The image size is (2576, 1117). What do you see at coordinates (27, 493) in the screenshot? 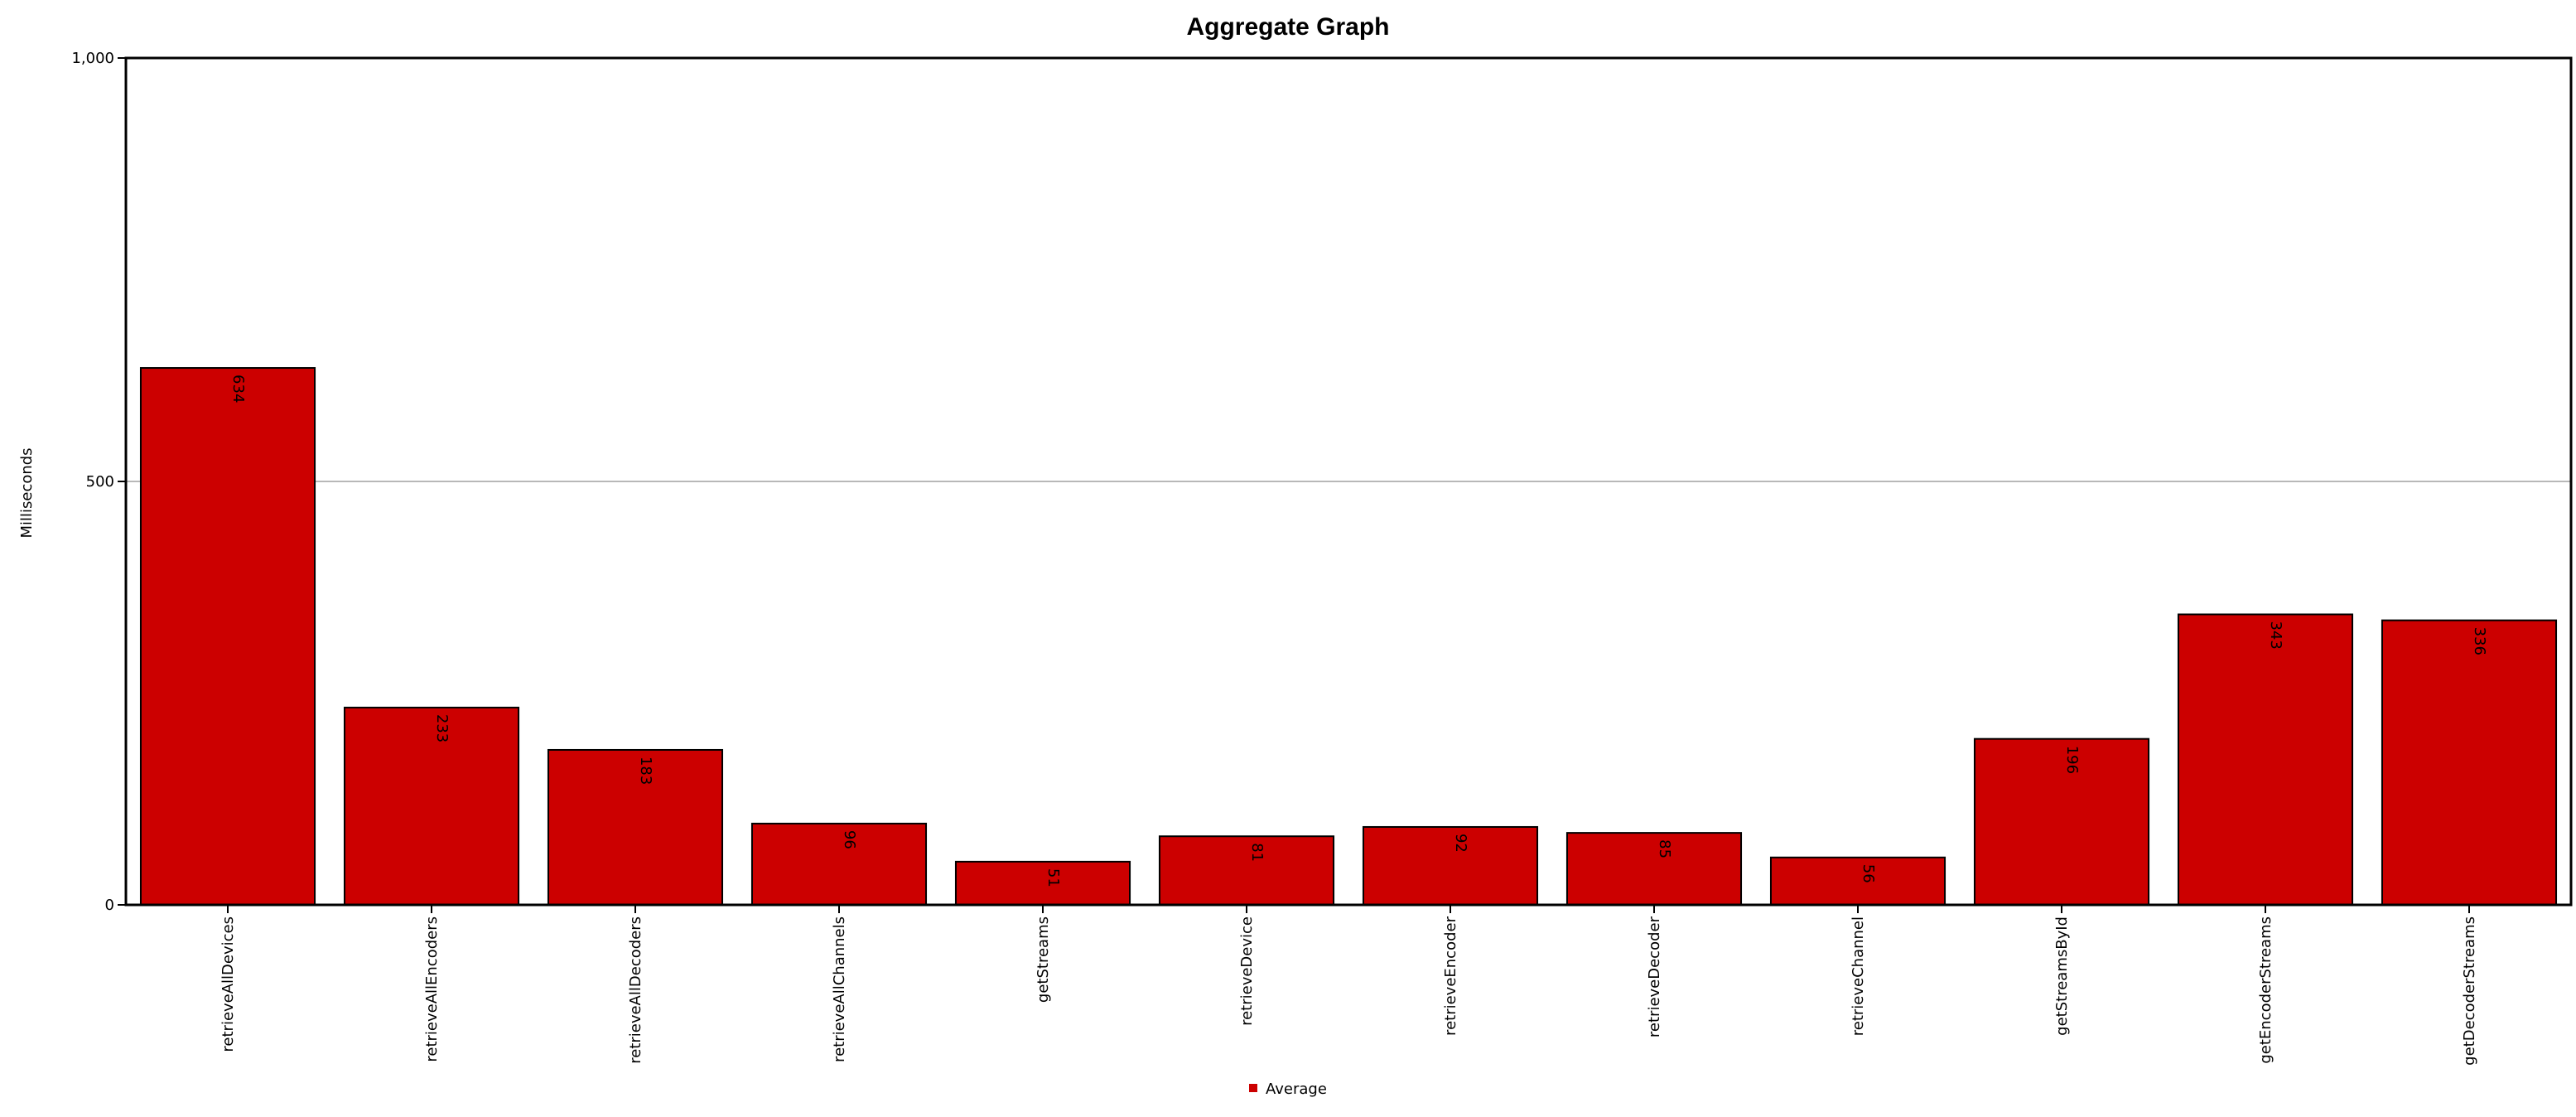
I see `y-axis-label: Milliseconds` at bounding box center [27, 493].